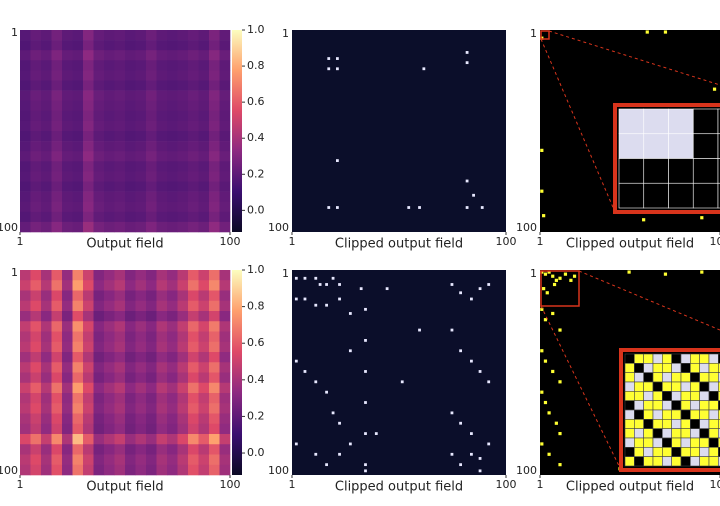  What do you see at coordinates (256, 379) in the screenshot?
I see `colorbar-tick-label: 0.4` at bounding box center [256, 379].